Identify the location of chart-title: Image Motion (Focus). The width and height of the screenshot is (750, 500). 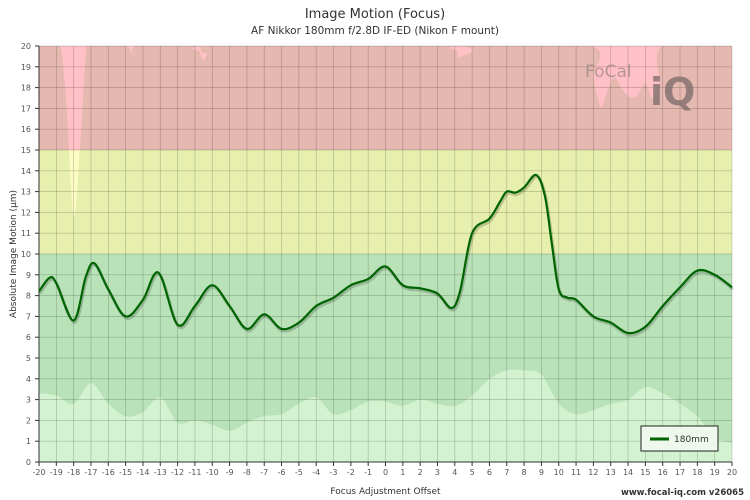
(375, 14).